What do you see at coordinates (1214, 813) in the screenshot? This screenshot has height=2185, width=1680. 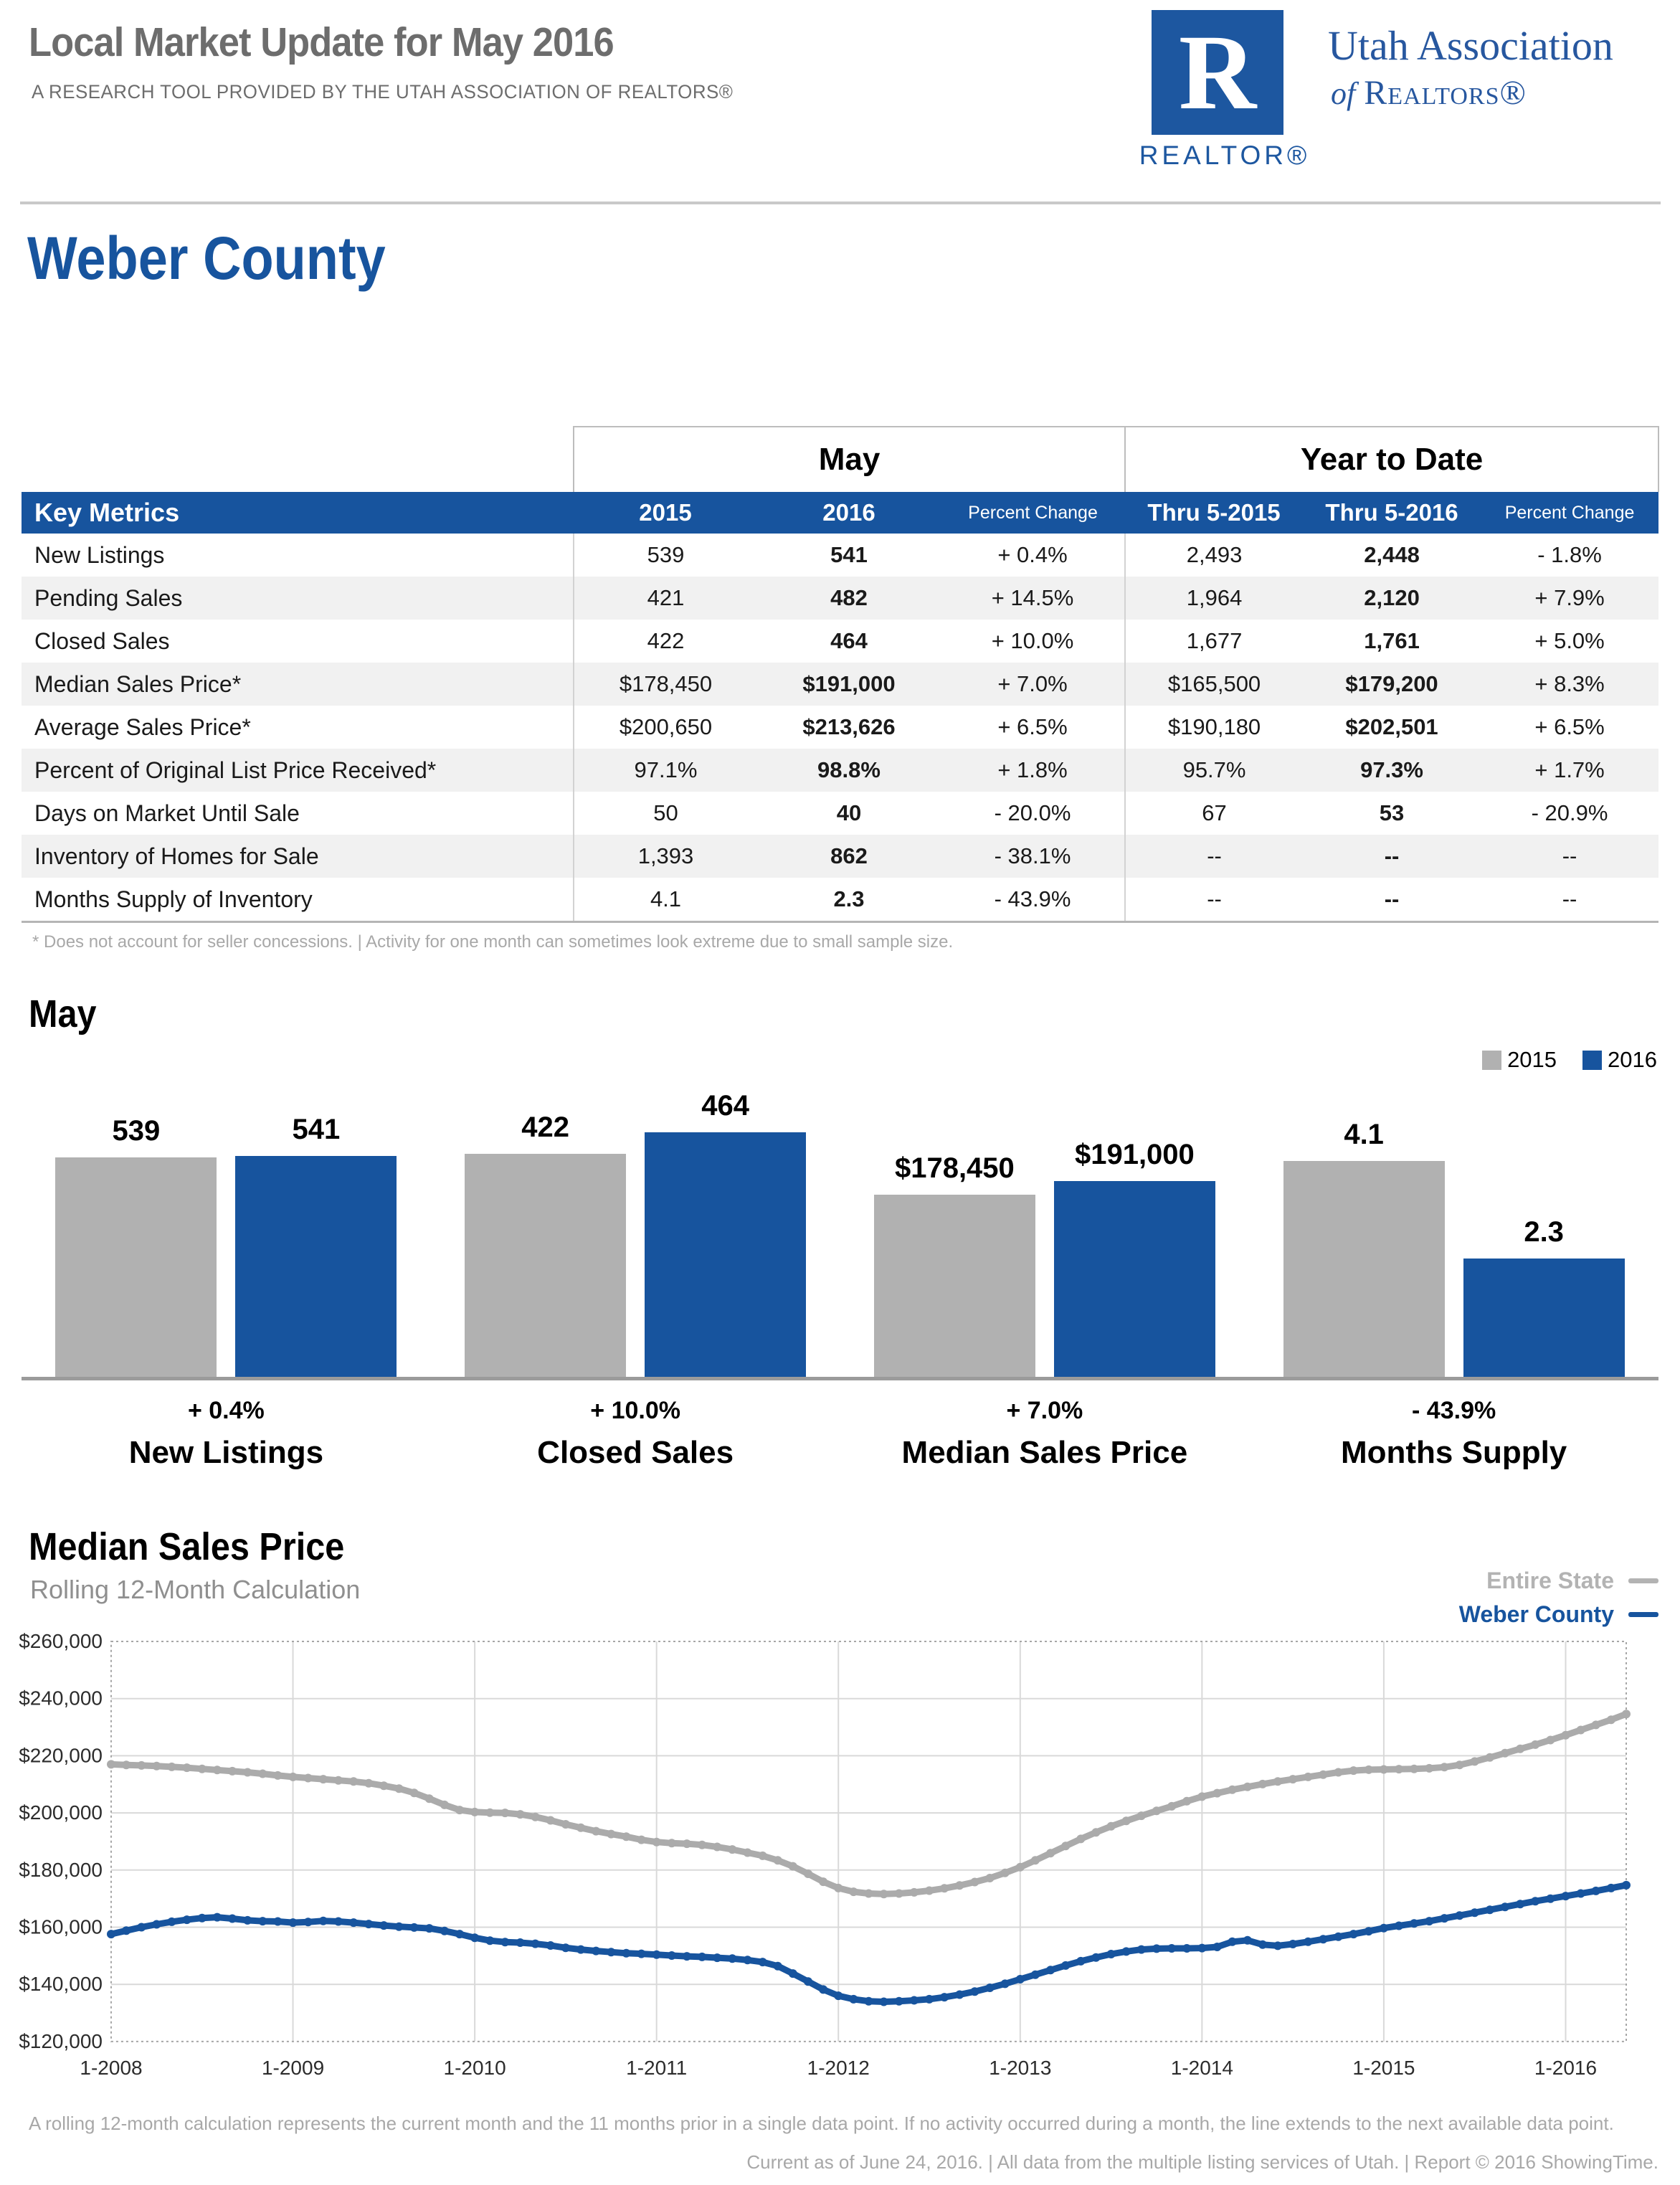 I see `metric-value: 67` at bounding box center [1214, 813].